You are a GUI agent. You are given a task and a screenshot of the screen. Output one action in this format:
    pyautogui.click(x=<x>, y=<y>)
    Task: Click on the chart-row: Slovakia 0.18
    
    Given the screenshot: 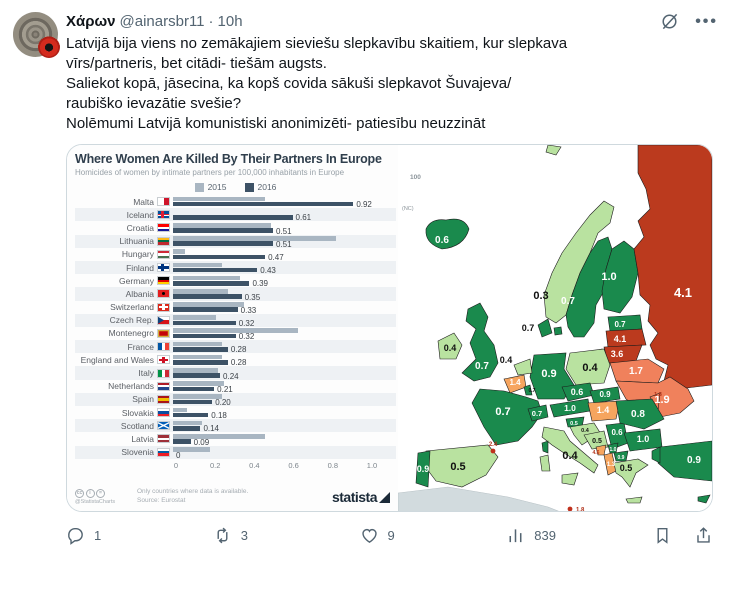 What is the action you would take?
    pyautogui.click(x=235, y=413)
    